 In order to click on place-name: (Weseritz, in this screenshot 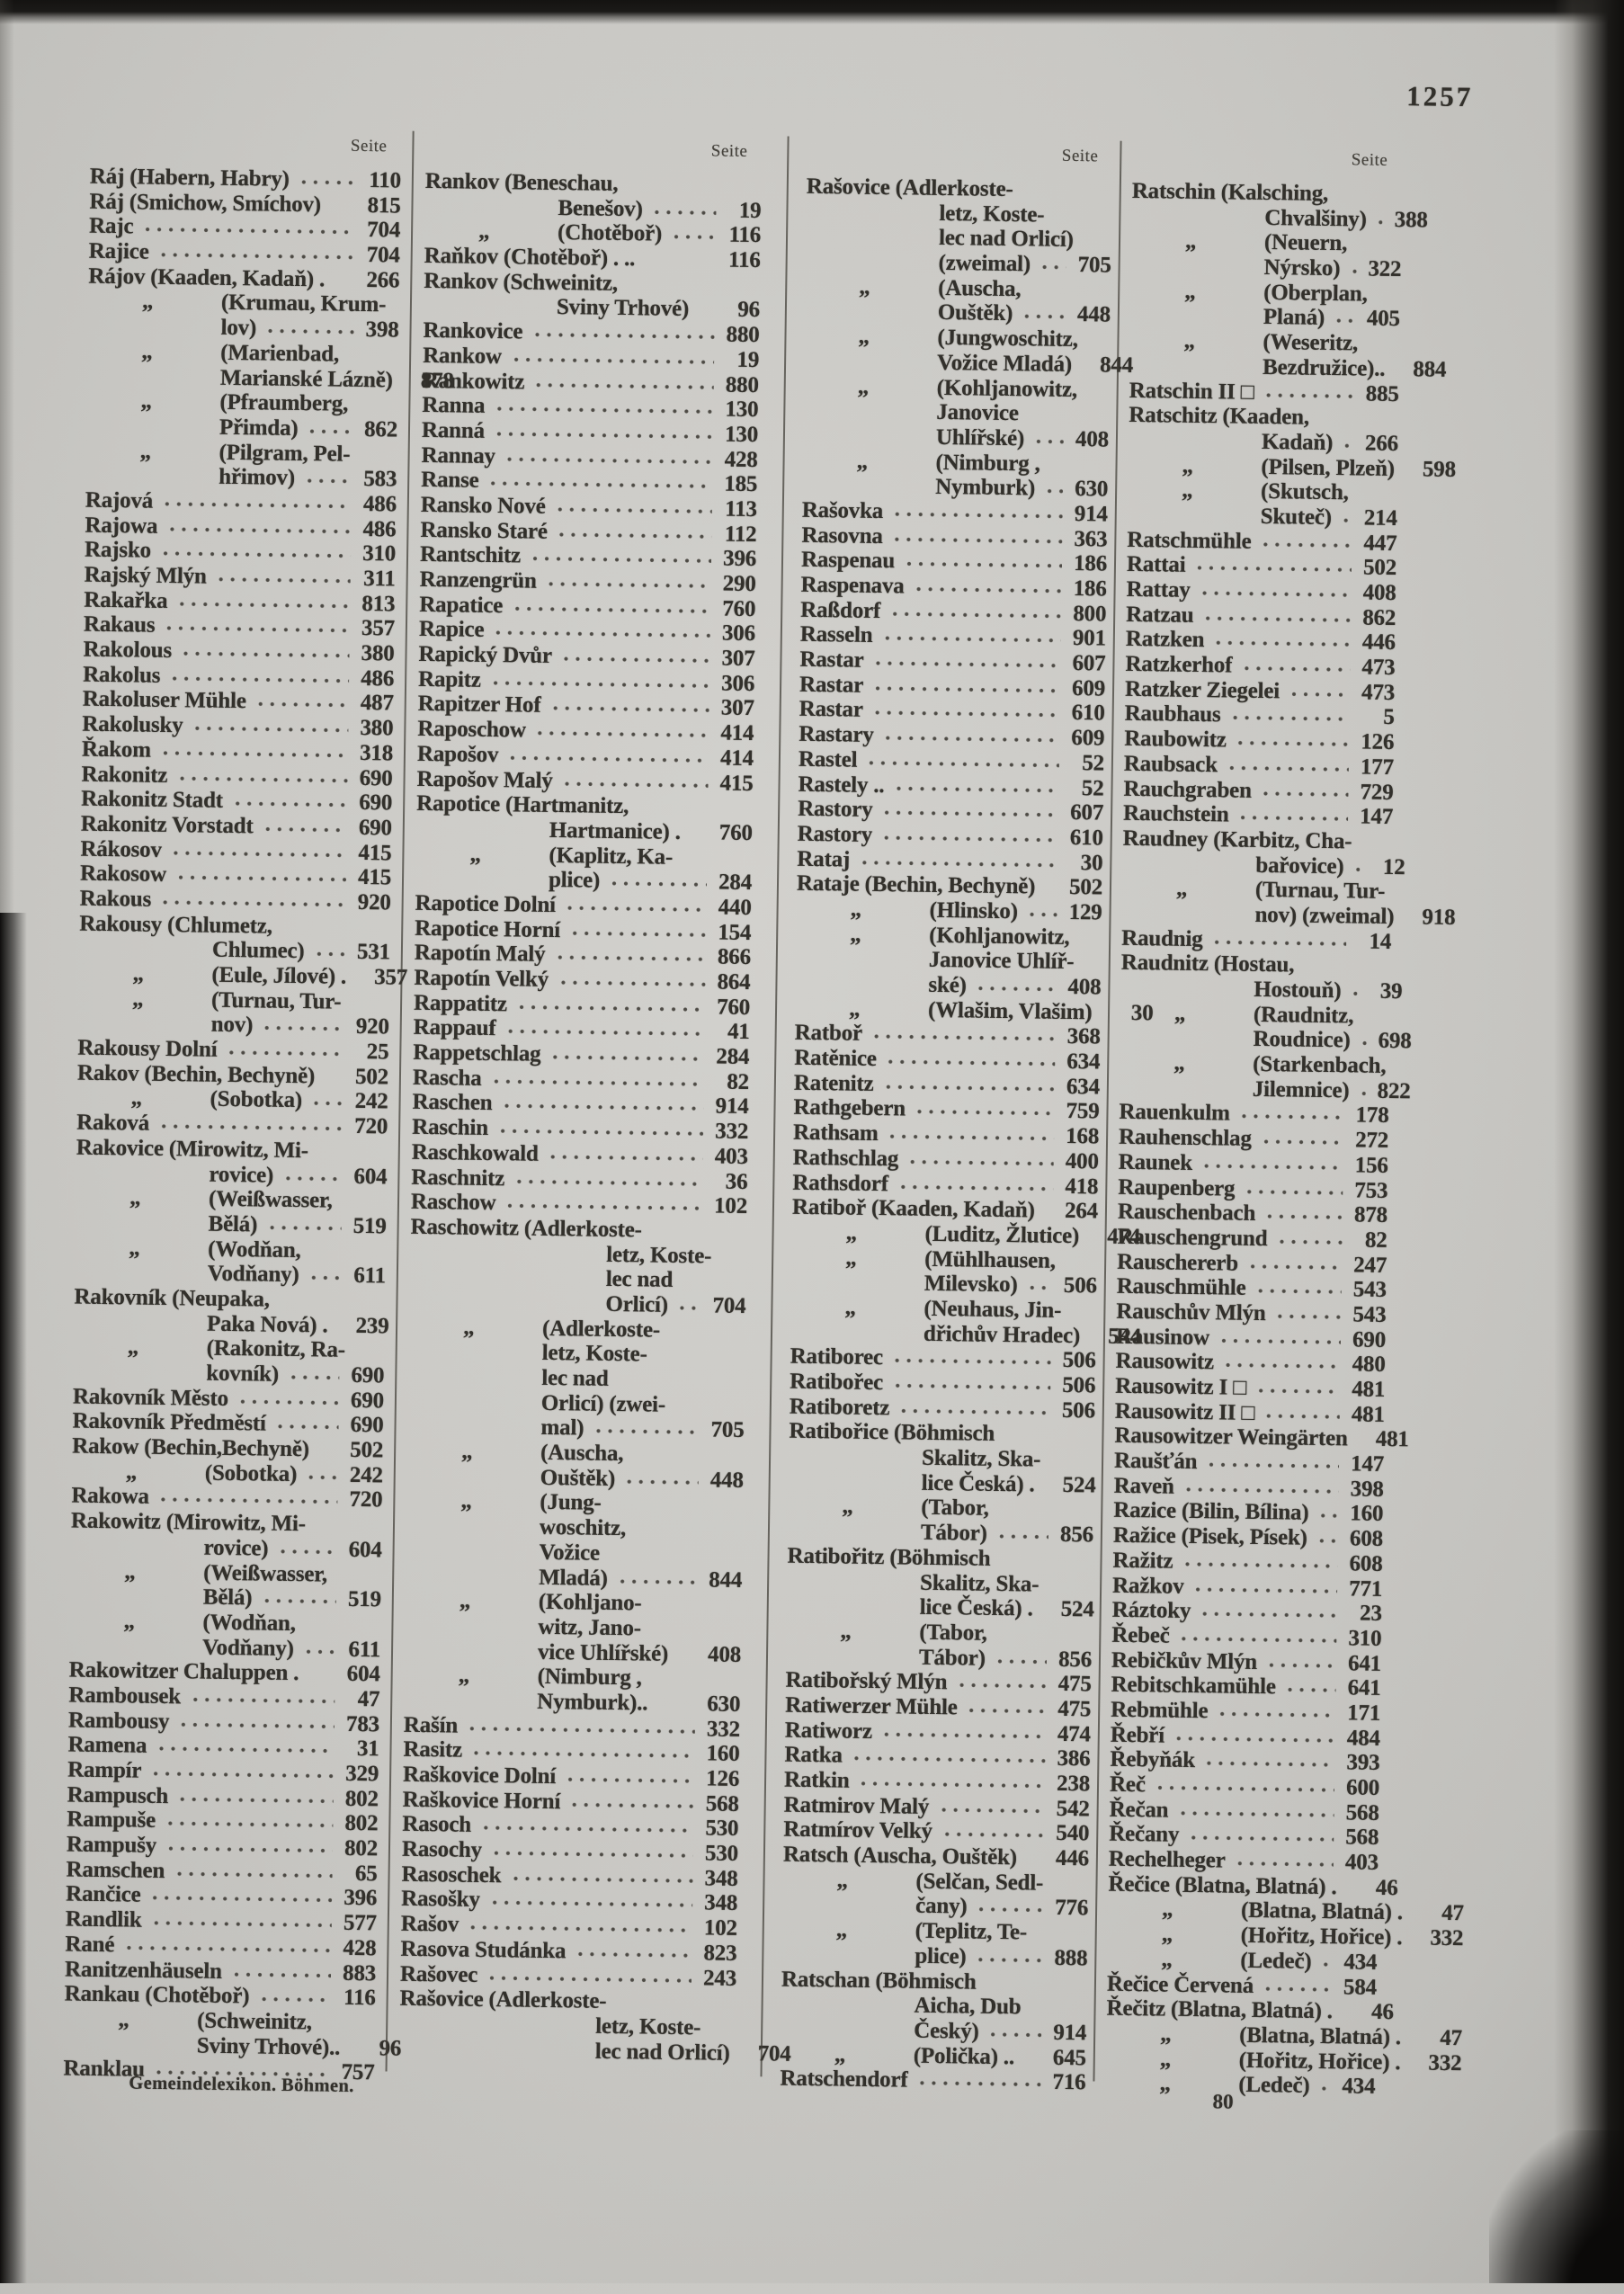, I will do `click(1311, 343)`.